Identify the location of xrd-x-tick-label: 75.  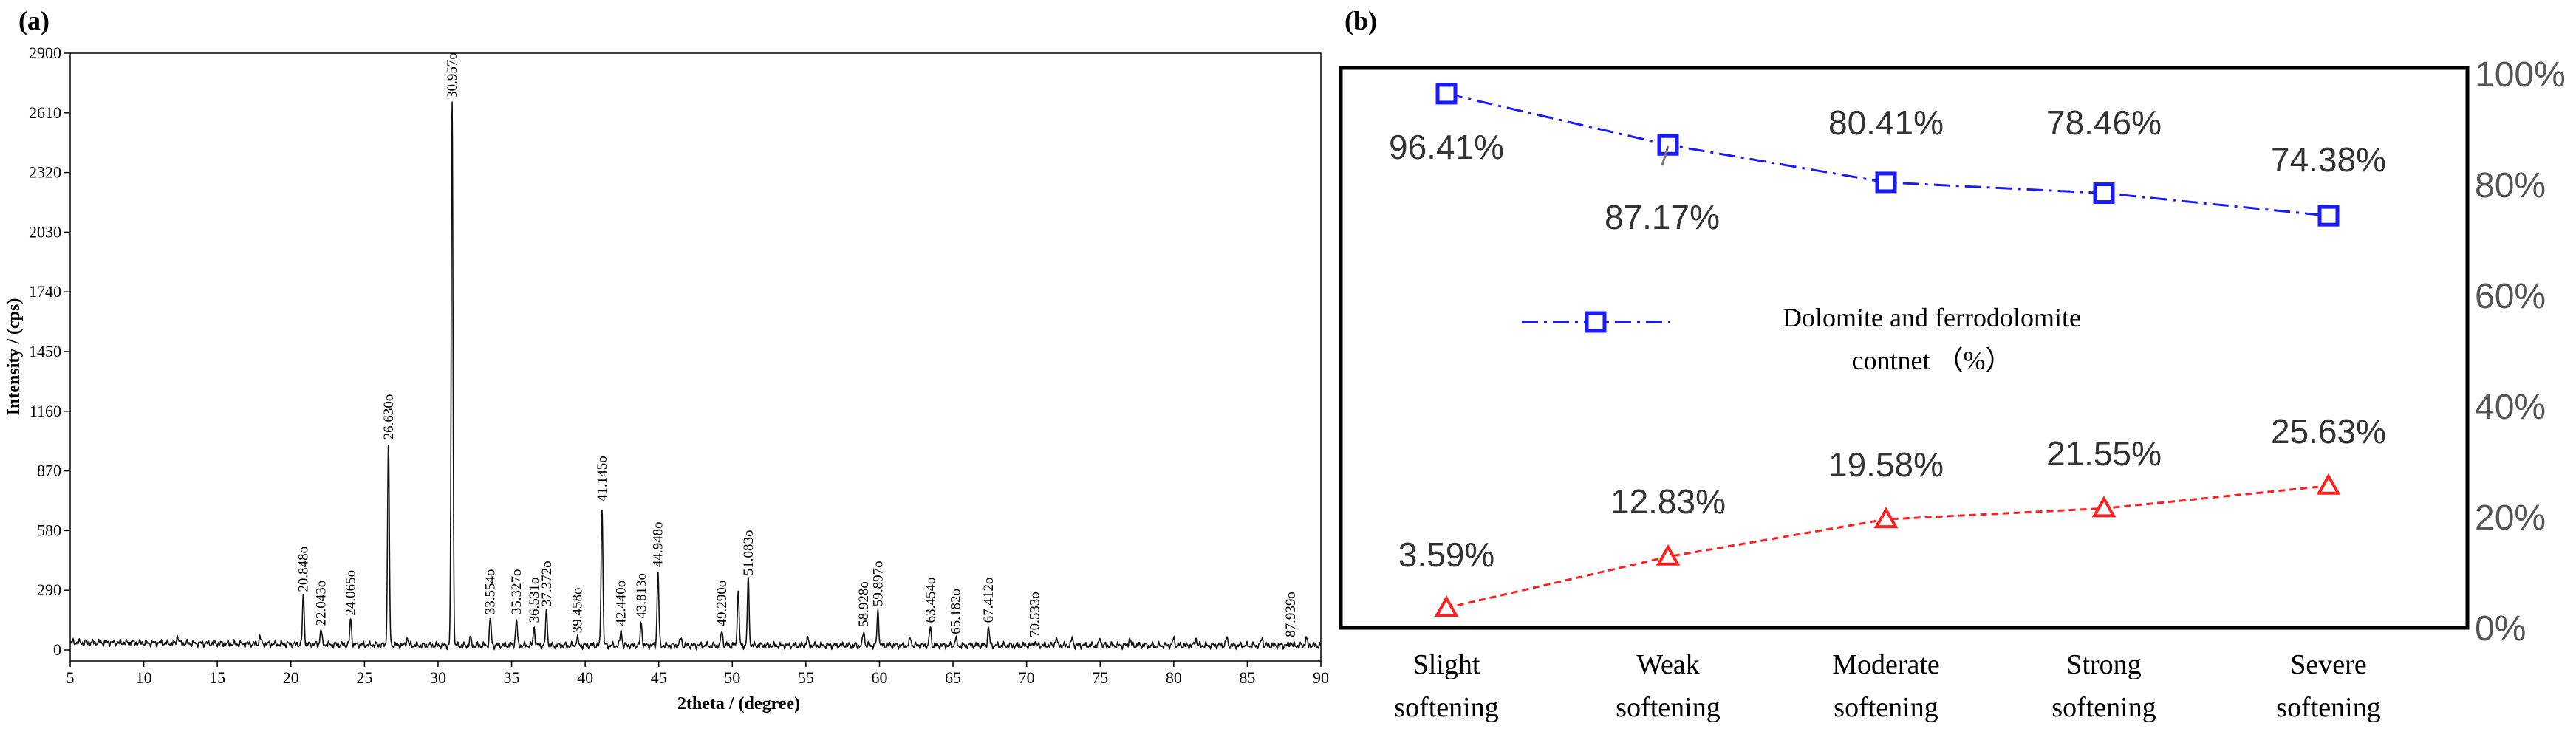
(1100, 678).